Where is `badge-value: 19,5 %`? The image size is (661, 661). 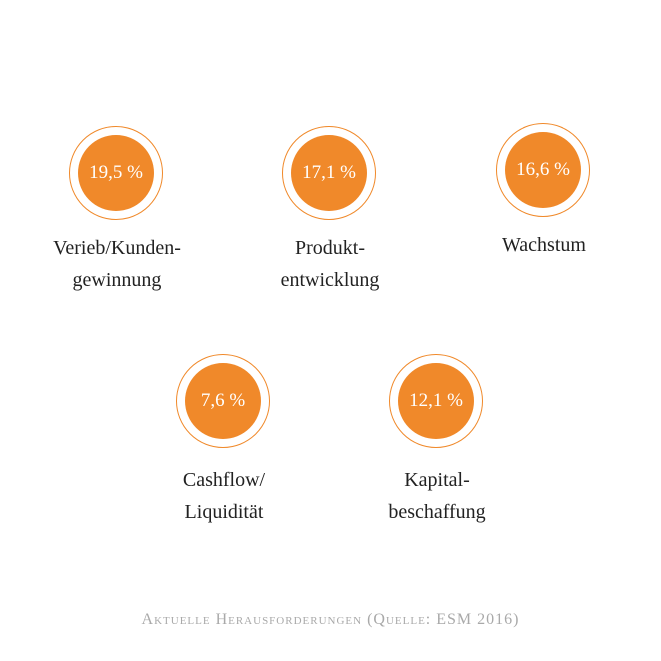
badge-value: 19,5 % is located at coordinates (116, 173).